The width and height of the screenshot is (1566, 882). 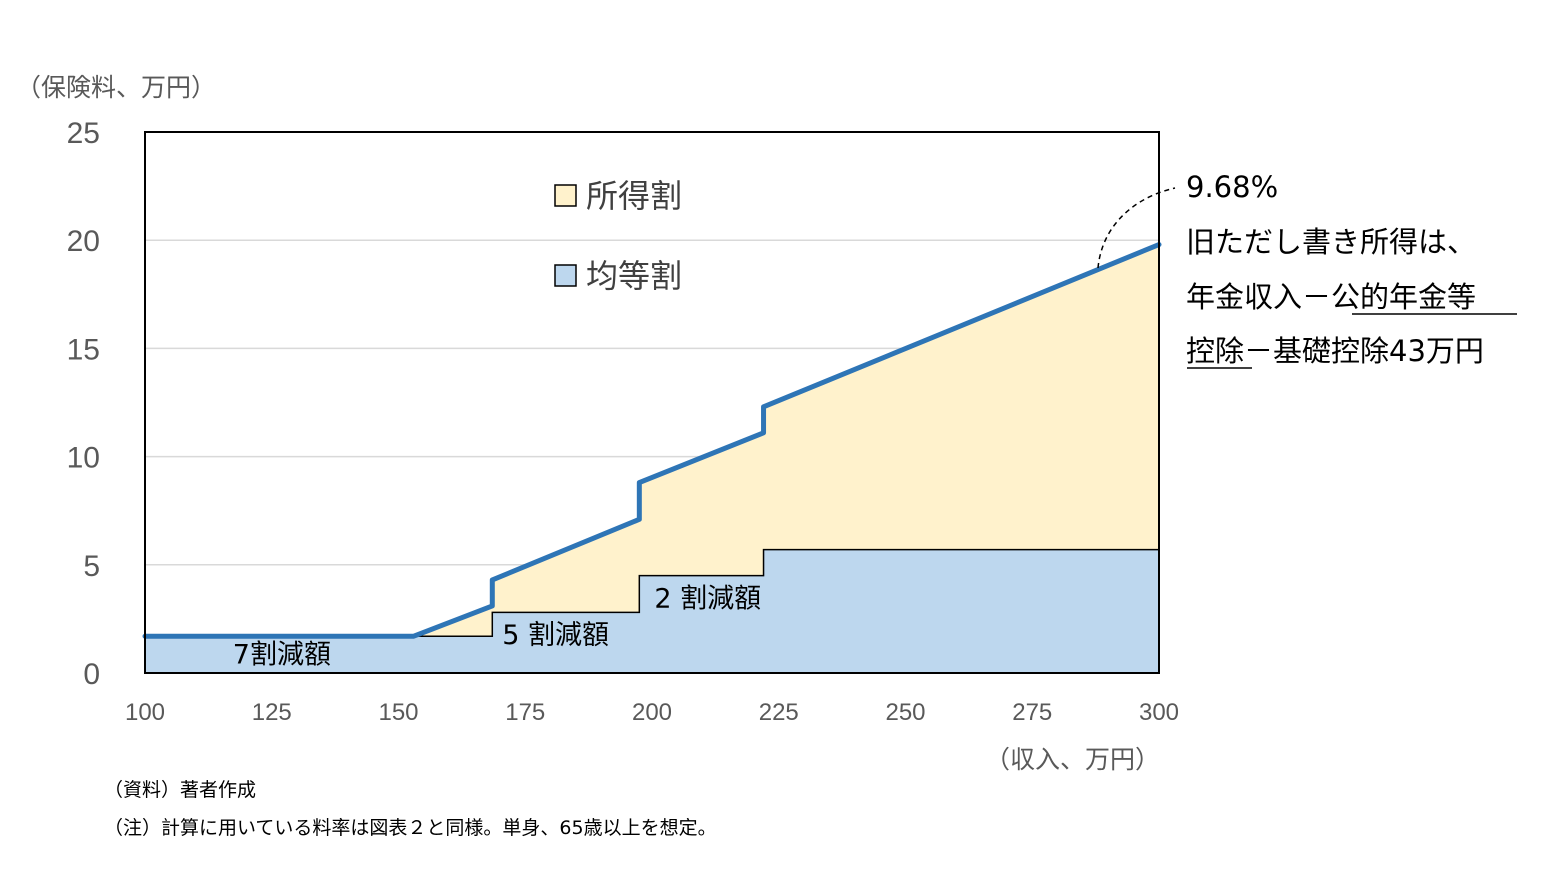 I want to click on x-tick-200: 200, so click(x=652, y=712).